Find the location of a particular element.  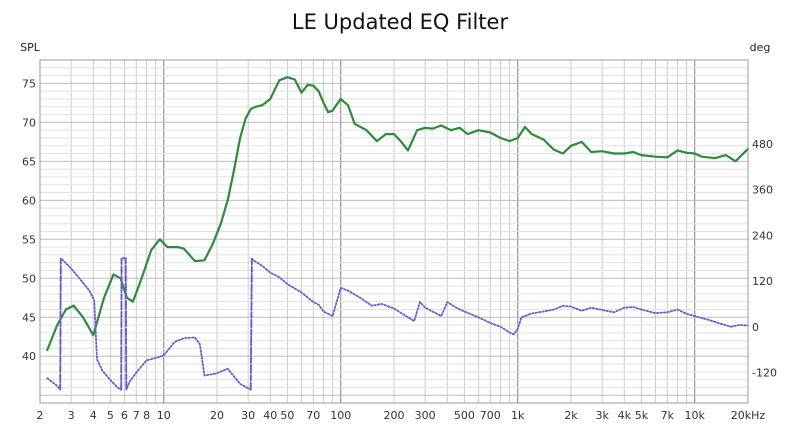

chart-title: LE Updated EQ Filter is located at coordinates (400, 22).